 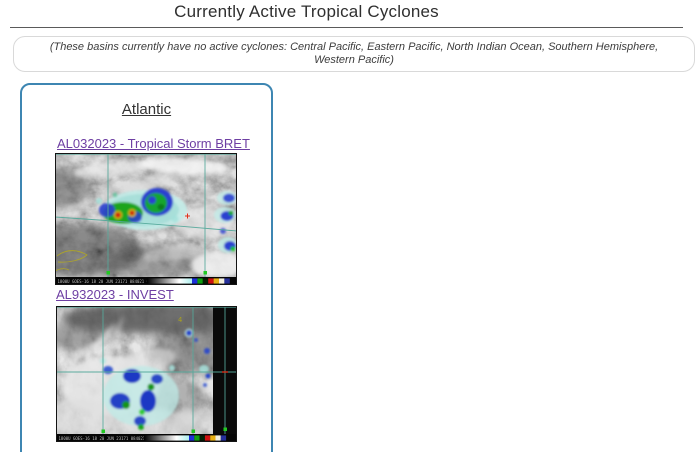 I want to click on storm-link-al932023-invest: AL932023 - INVEST, so click(x=115, y=294).